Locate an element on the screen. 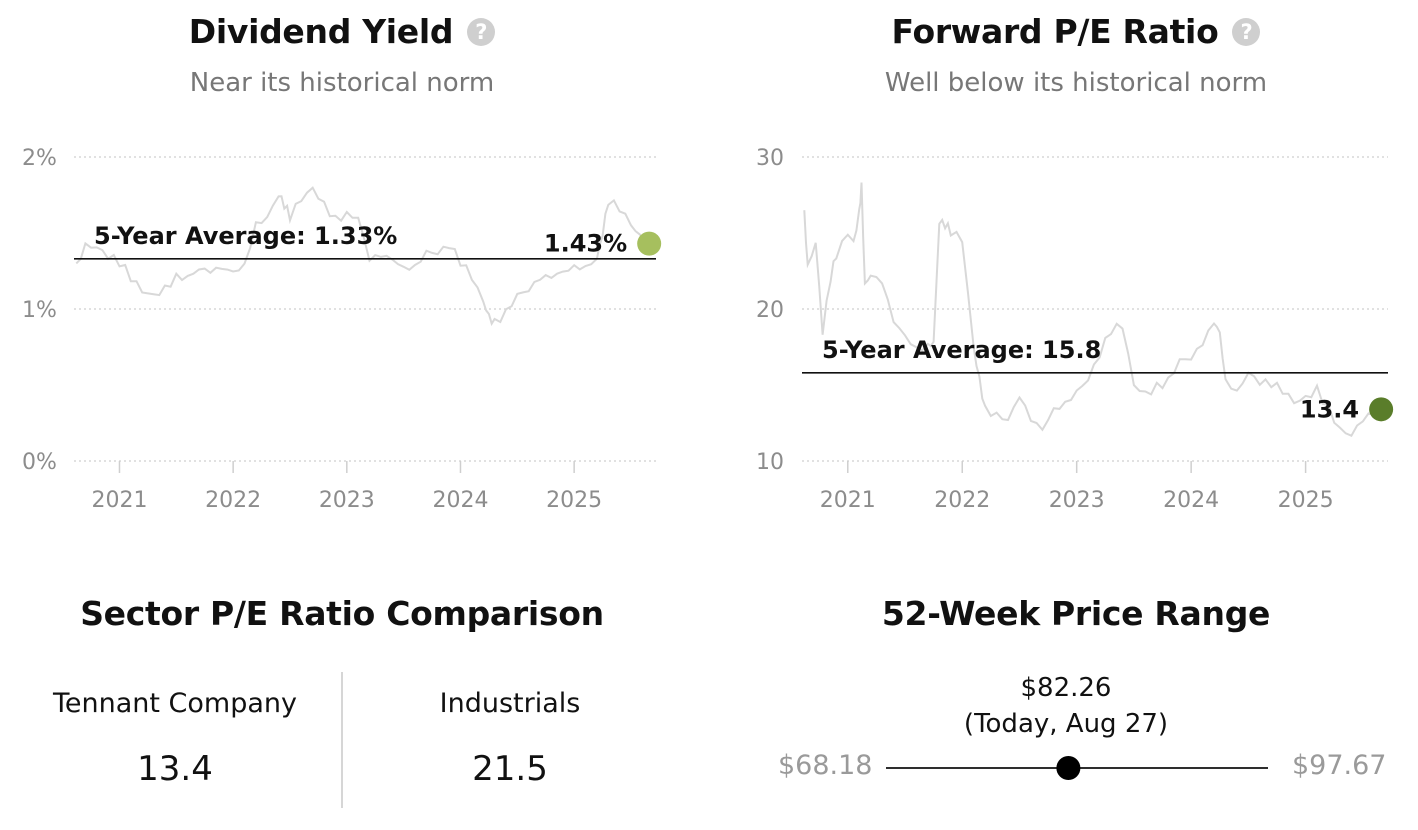  y-tick-label: 1% is located at coordinates (39, 310).